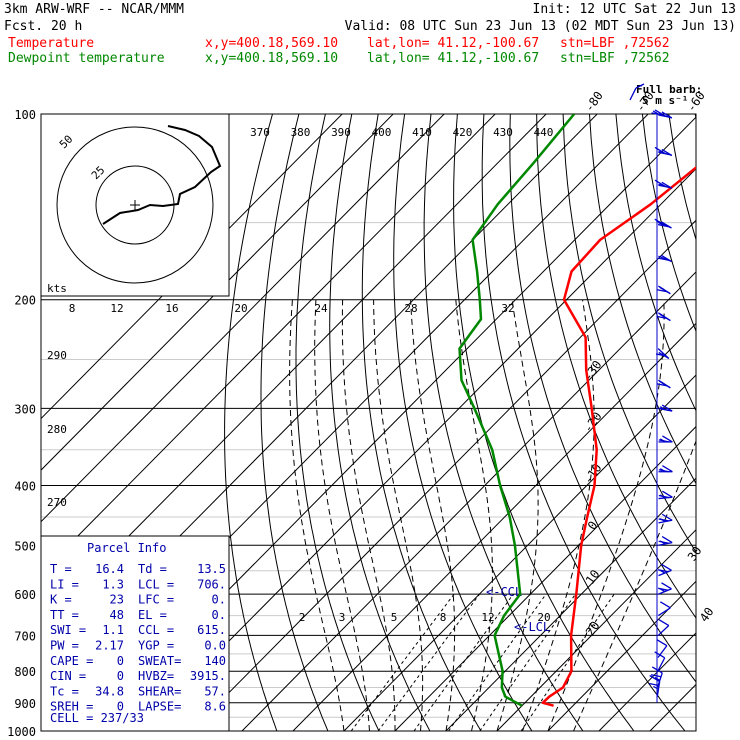  I want to click on isotherm-label-right-4: 10, so click(593, 577).